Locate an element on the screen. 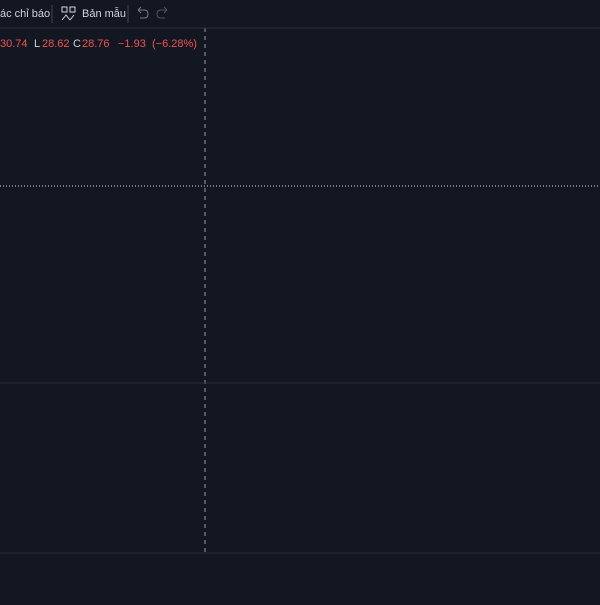 The image size is (600, 605). redo is located at coordinates (162, 12).